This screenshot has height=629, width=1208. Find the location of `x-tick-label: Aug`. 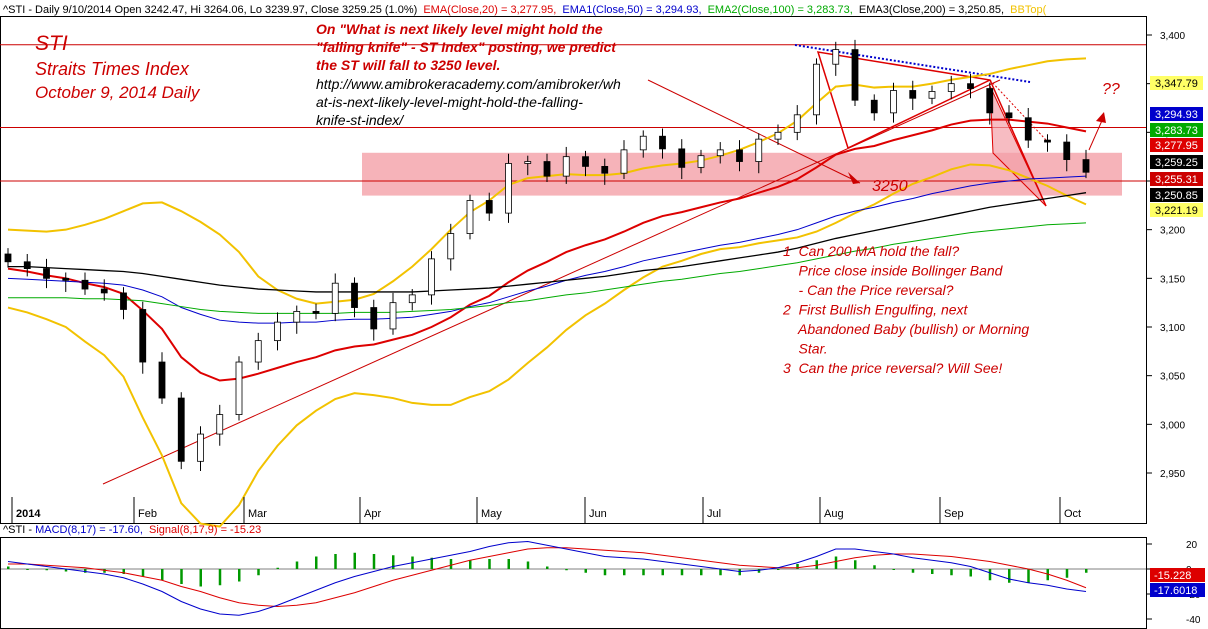

x-tick-label: Aug is located at coordinates (834, 514).